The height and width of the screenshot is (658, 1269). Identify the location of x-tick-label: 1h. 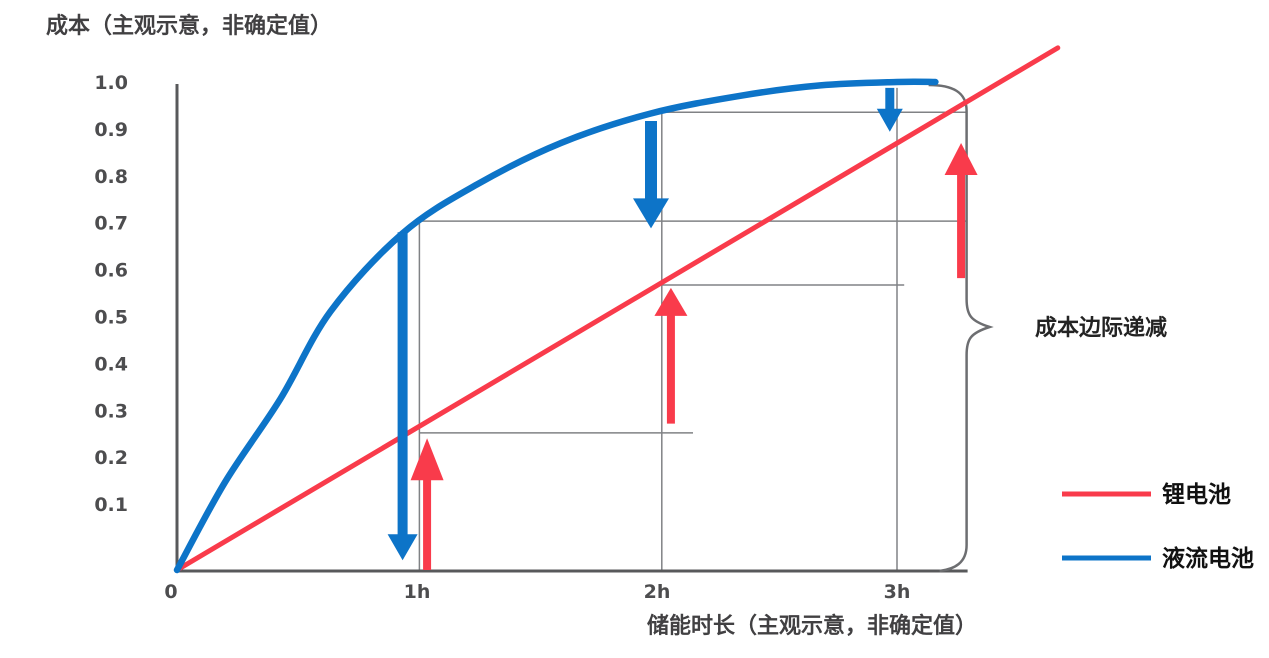
(417, 592).